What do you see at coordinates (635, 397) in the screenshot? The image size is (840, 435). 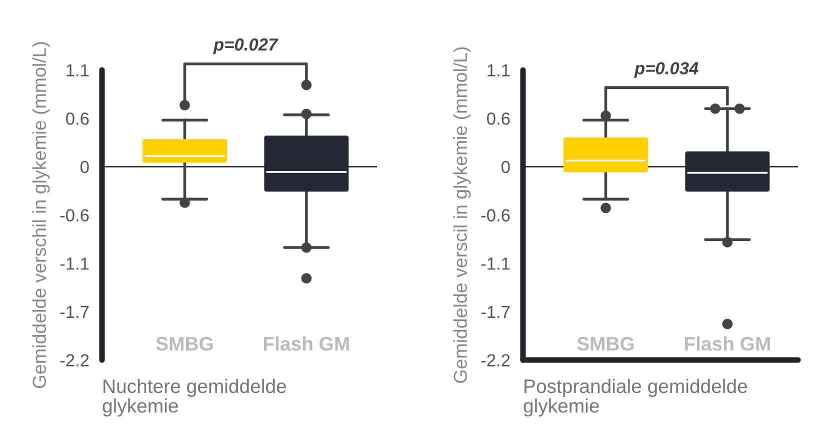 I see `x-axis-title: Postprandiale gemiddelde glykemie` at bounding box center [635, 397].